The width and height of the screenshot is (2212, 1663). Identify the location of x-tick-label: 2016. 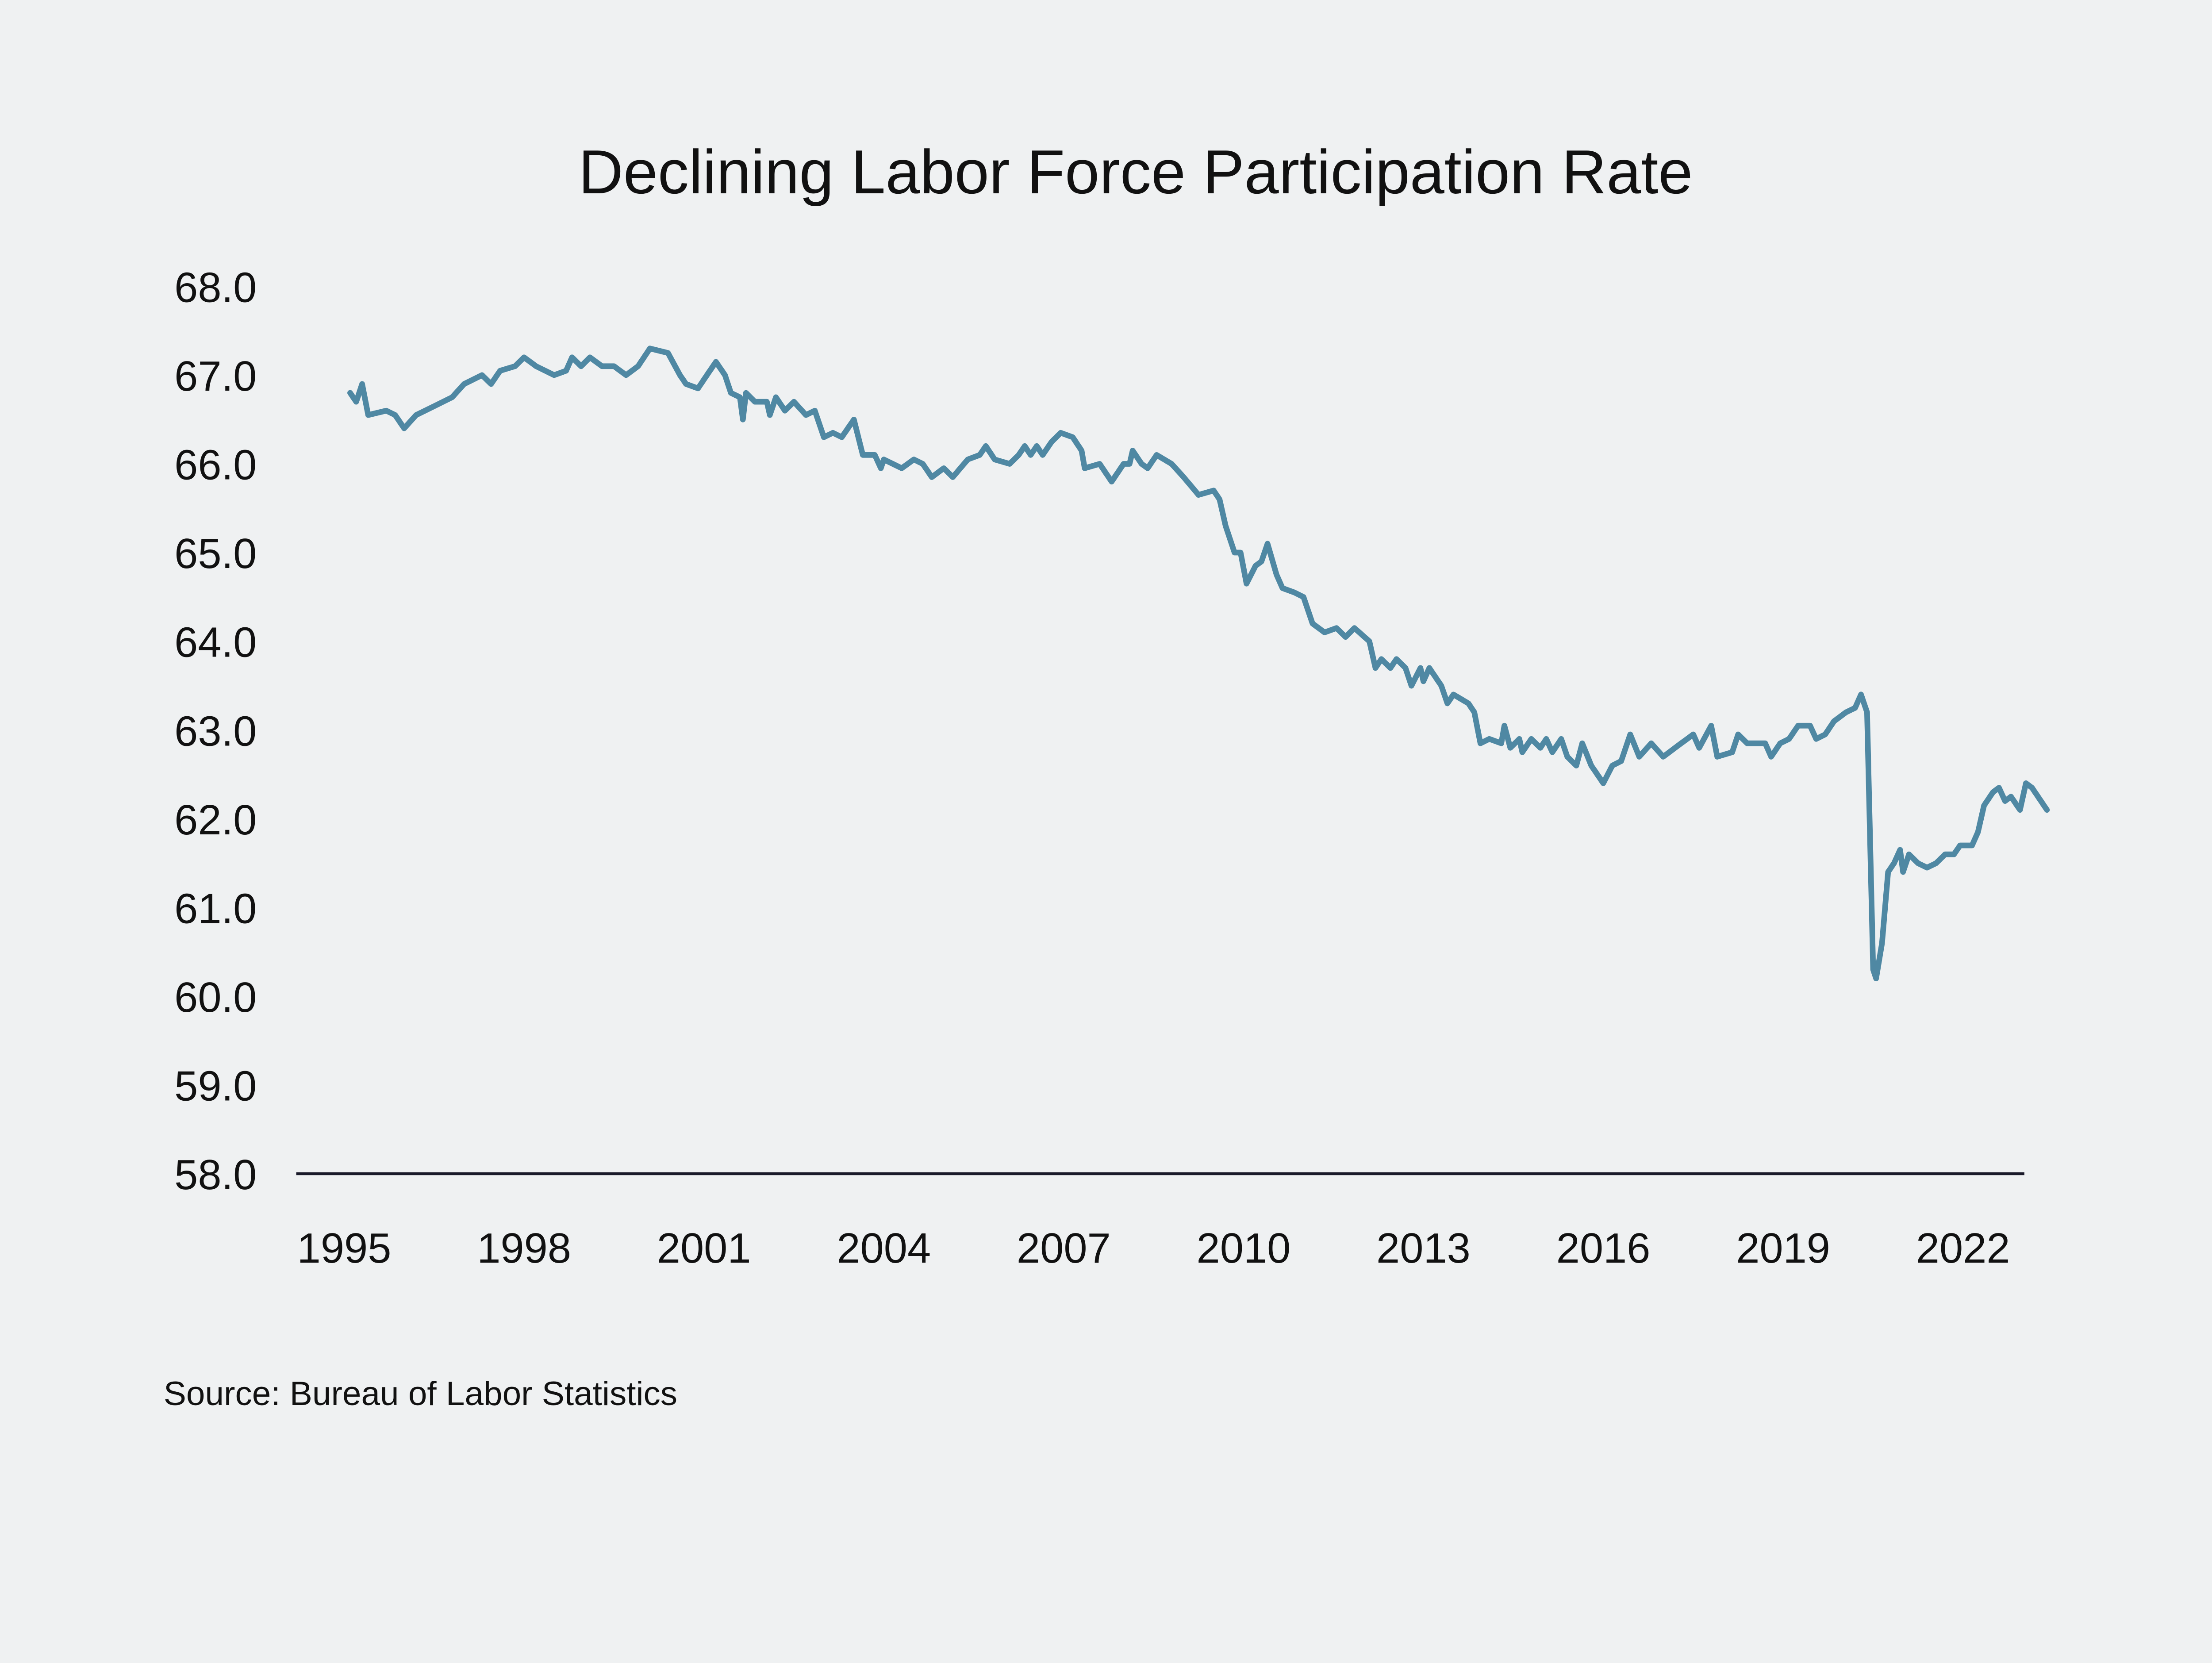
(1604, 1249).